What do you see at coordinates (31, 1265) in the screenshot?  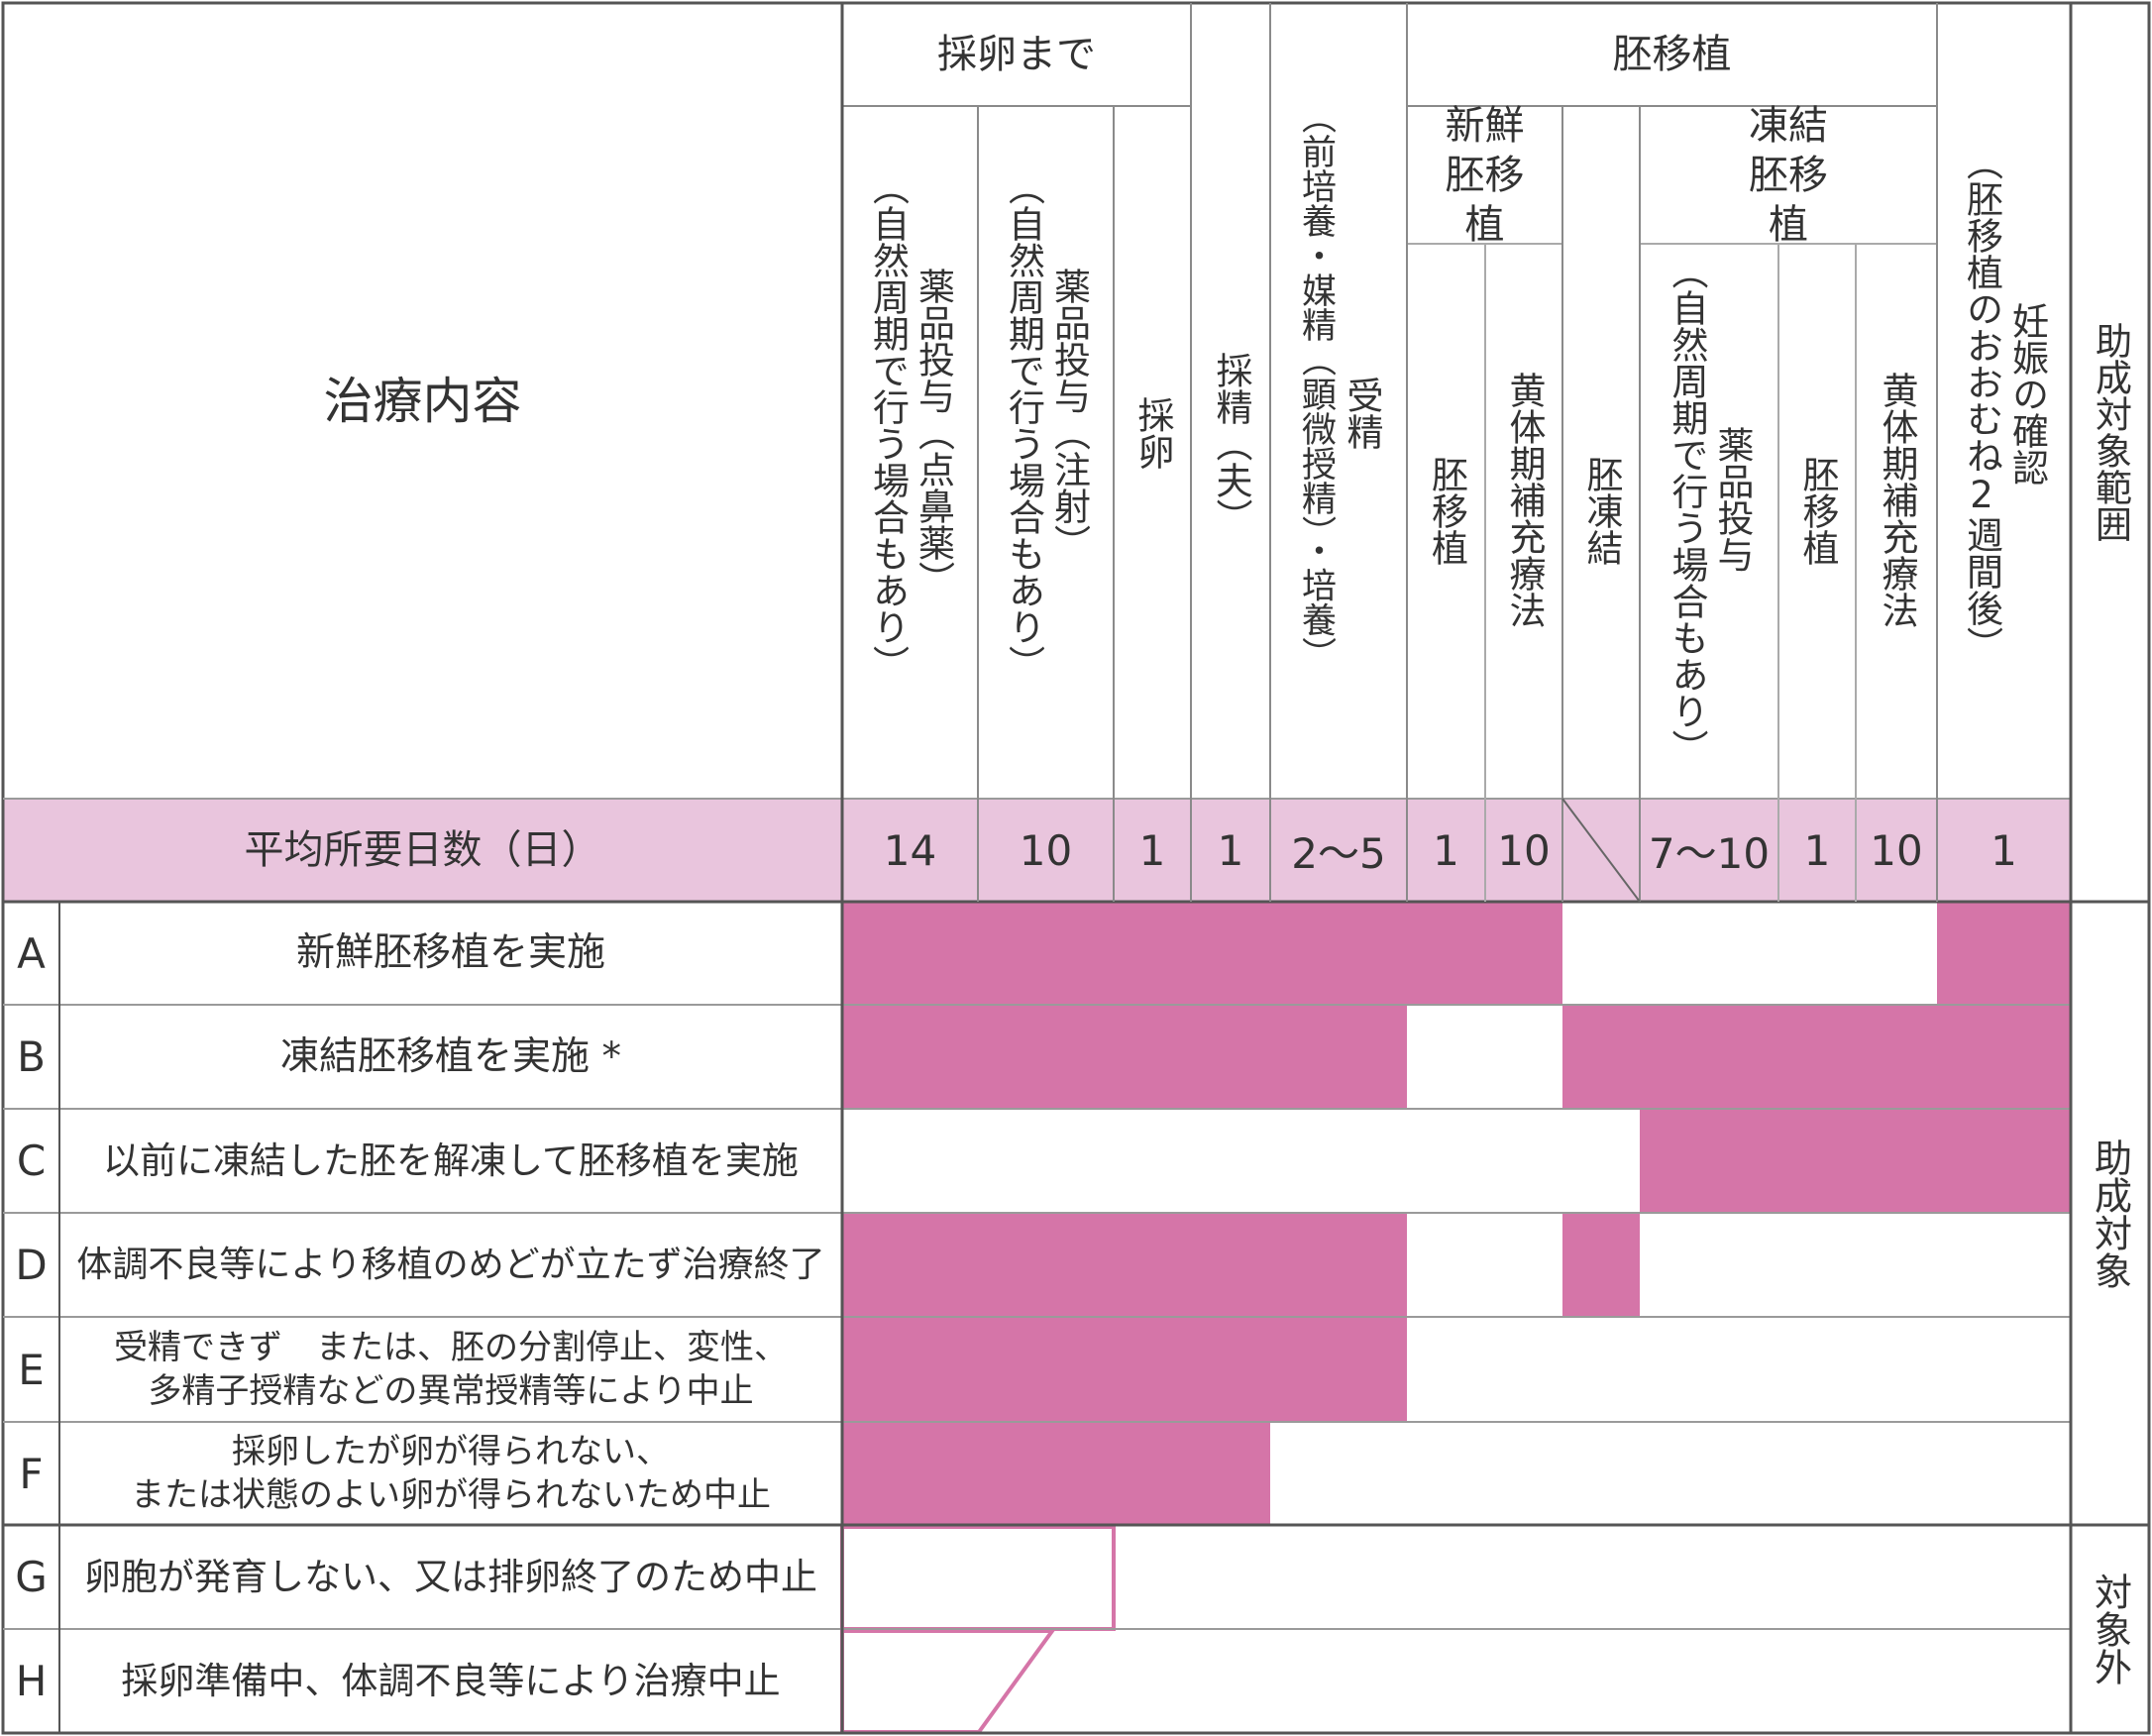 I see `row-letter: D` at bounding box center [31, 1265].